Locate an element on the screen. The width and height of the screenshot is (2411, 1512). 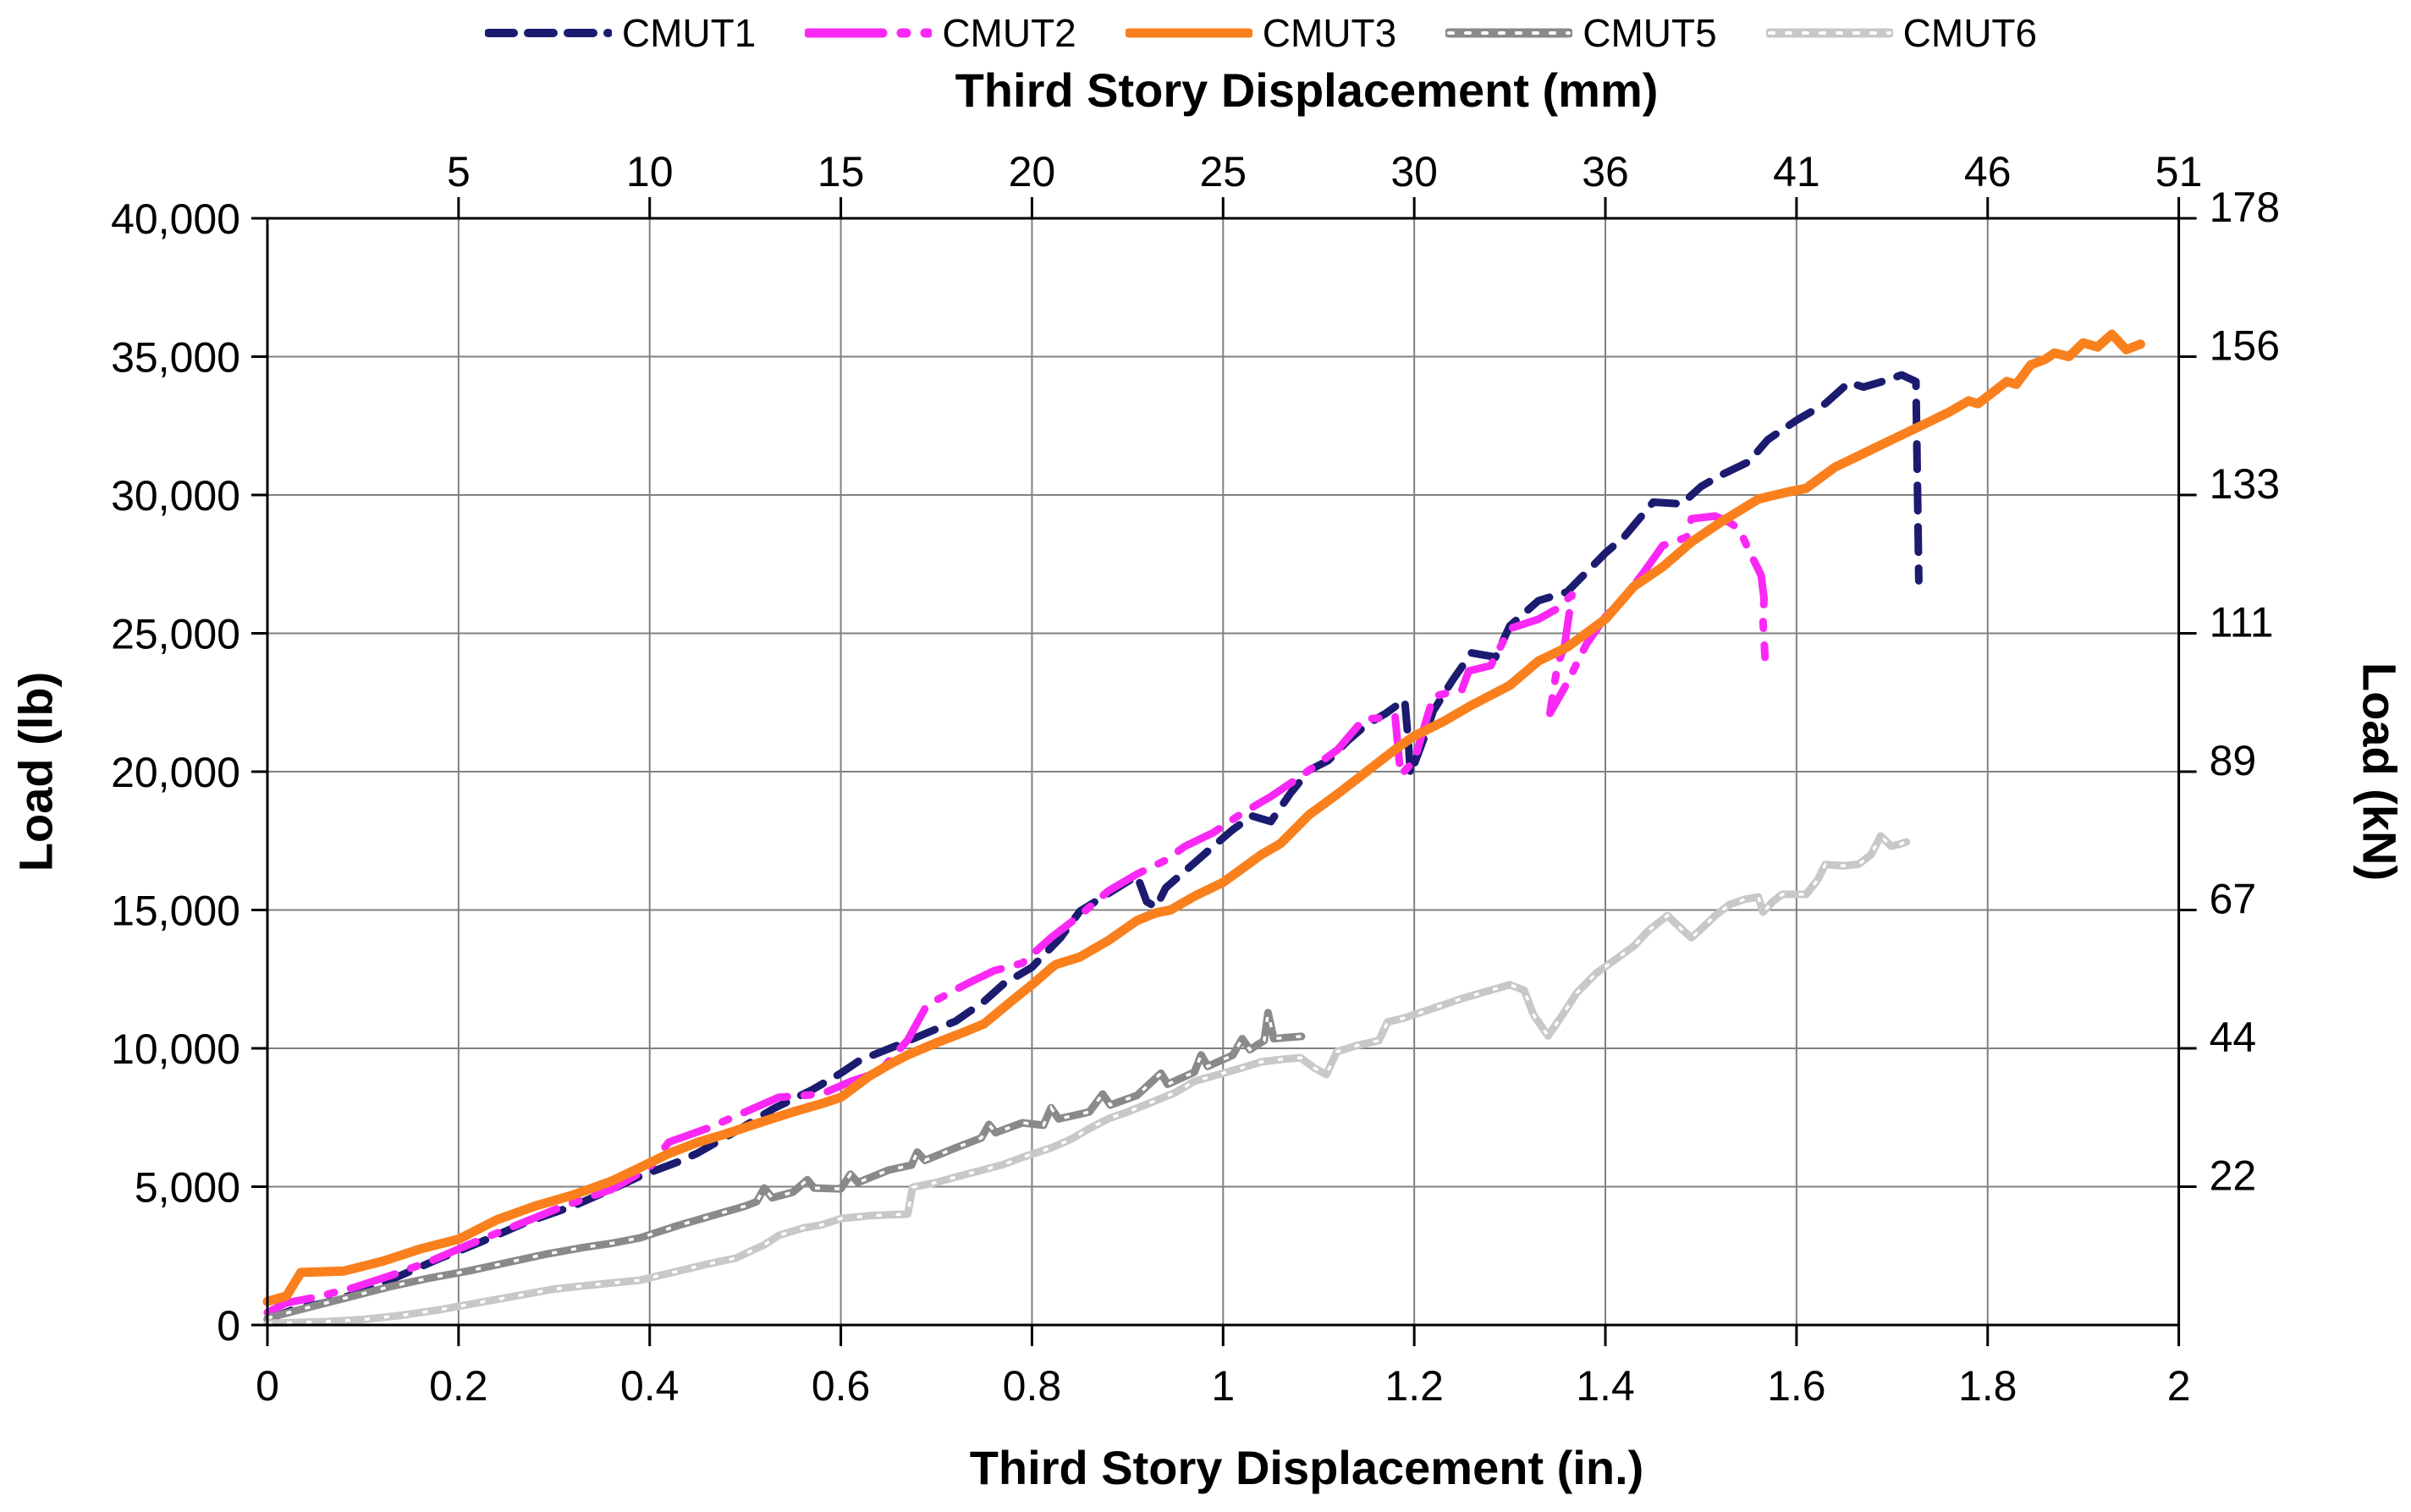
legend-sample-CMUT3 is located at coordinates (1188, 33).